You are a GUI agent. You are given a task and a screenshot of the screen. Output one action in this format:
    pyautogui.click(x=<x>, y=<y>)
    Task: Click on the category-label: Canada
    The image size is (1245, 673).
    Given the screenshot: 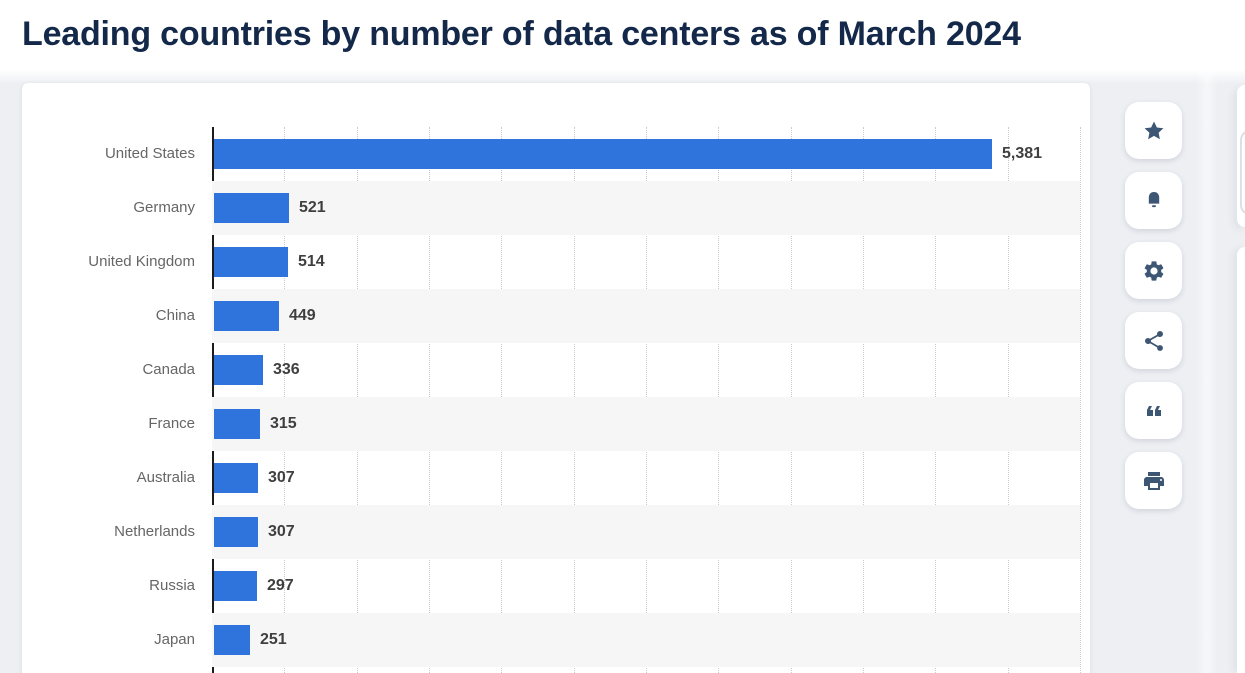 What is the action you would take?
    pyautogui.click(x=168, y=369)
    